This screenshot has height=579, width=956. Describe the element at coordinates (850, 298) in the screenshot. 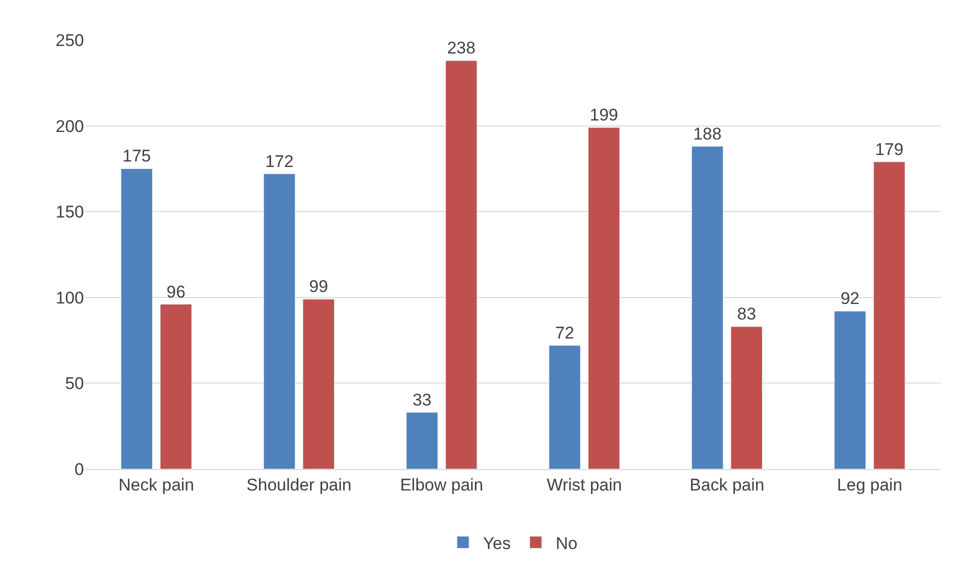

I see `data-label: 92` at that location.